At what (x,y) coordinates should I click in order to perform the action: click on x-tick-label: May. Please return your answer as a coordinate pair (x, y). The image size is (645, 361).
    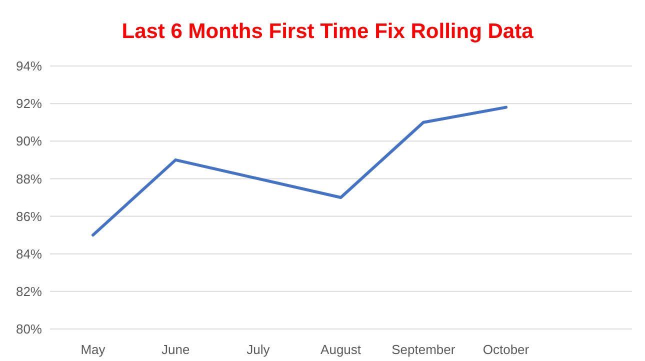
    Looking at the image, I should click on (93, 349).